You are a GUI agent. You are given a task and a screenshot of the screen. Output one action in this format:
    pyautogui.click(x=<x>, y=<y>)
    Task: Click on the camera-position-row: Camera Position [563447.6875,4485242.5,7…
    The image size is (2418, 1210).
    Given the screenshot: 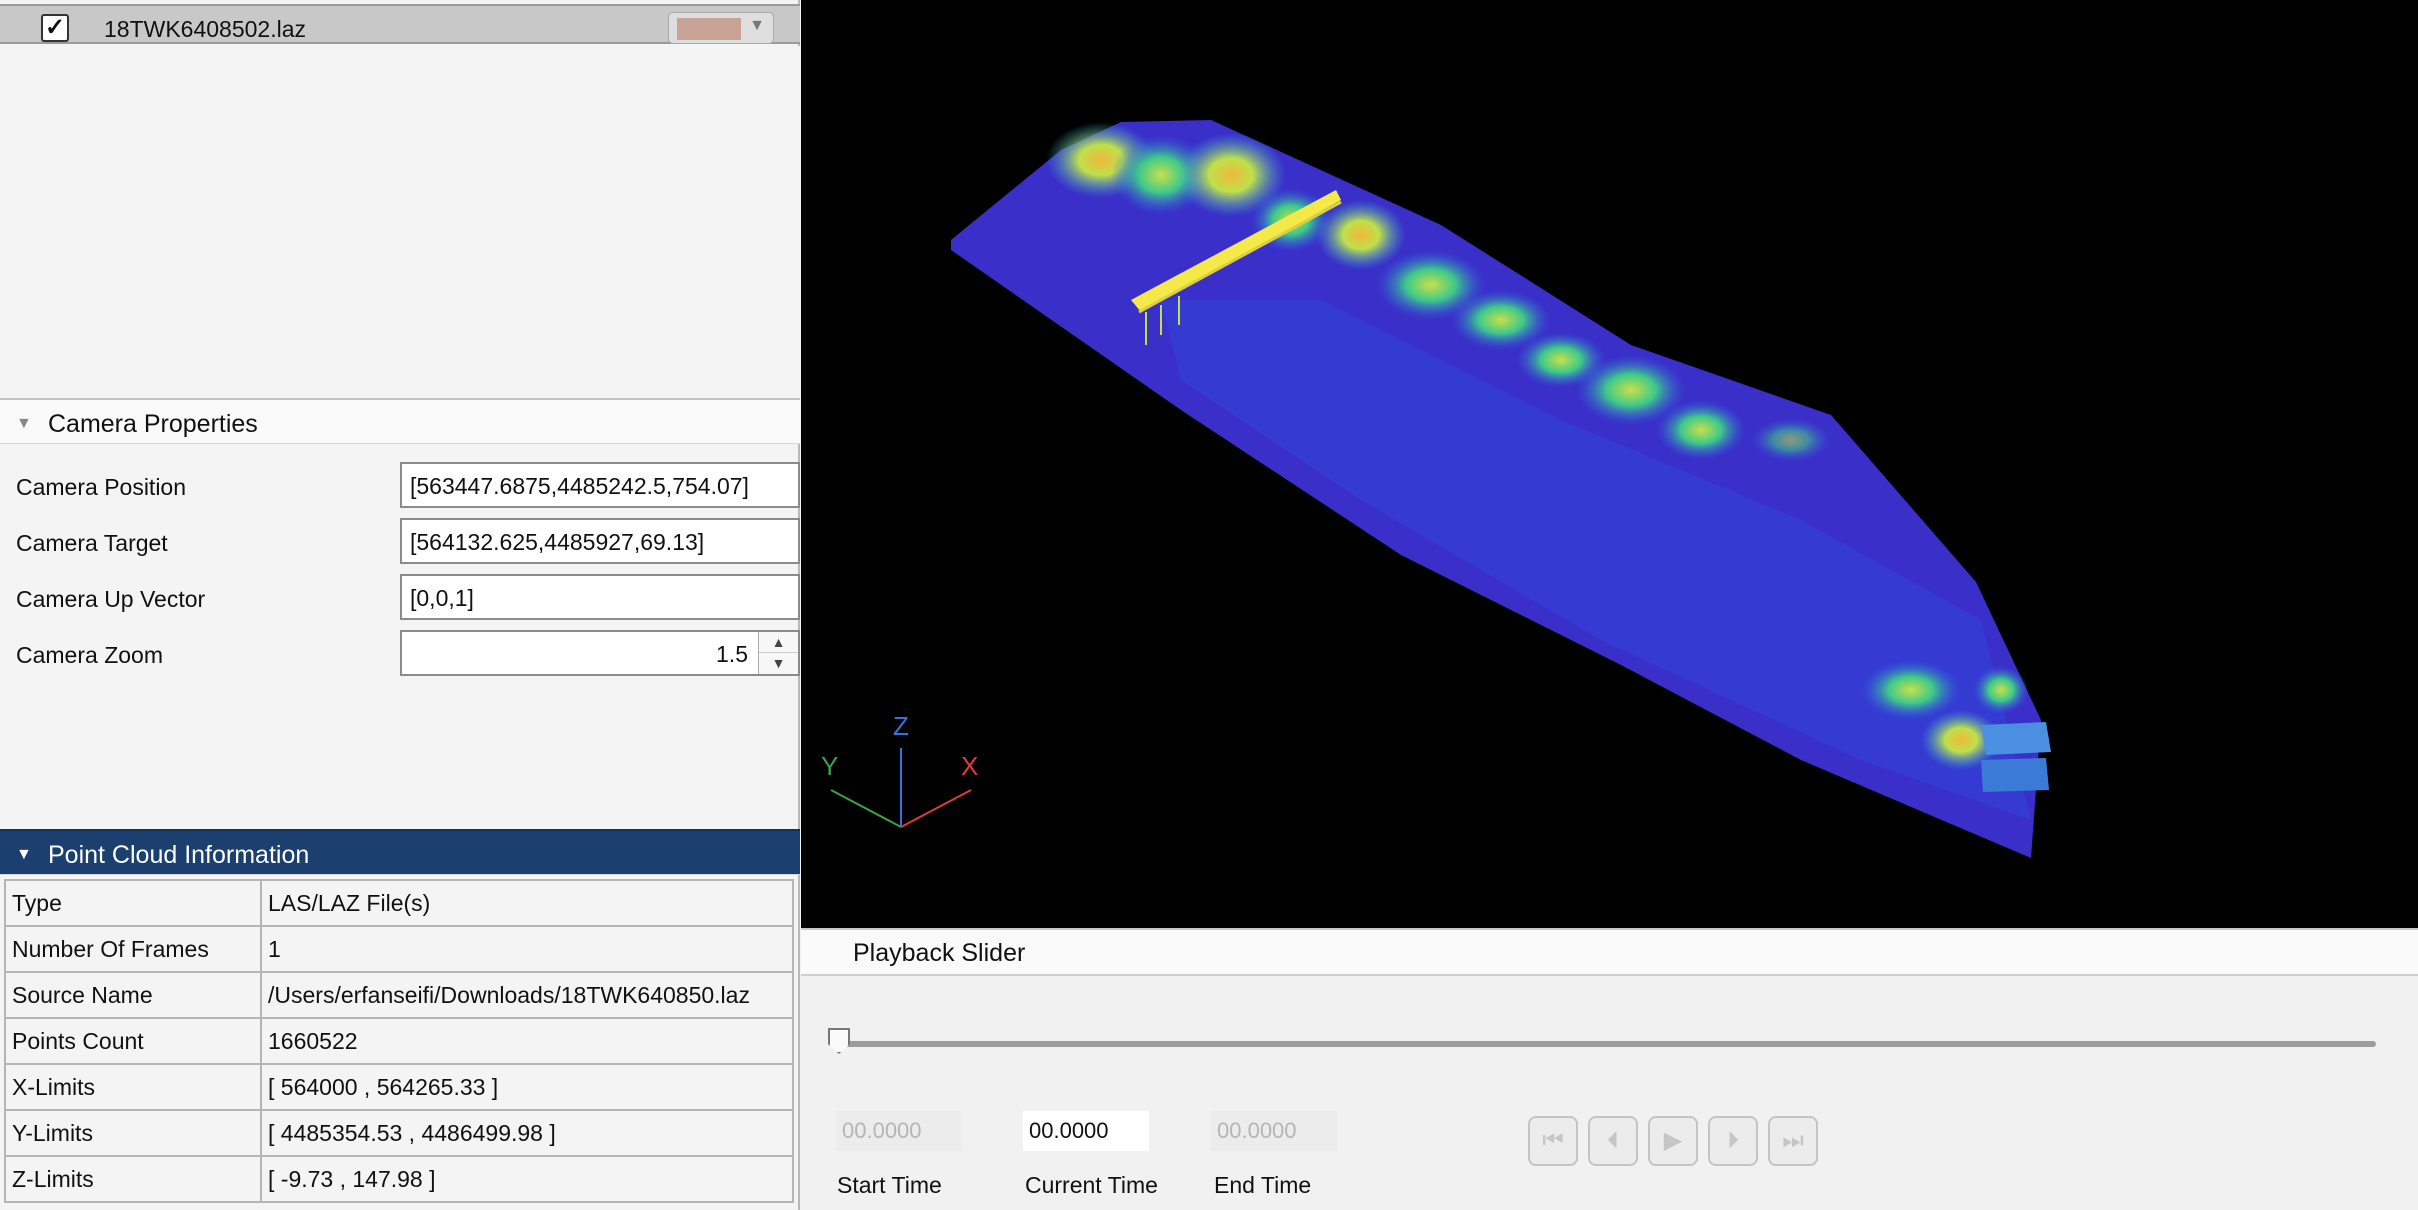 What is the action you would take?
    pyautogui.click(x=408, y=485)
    